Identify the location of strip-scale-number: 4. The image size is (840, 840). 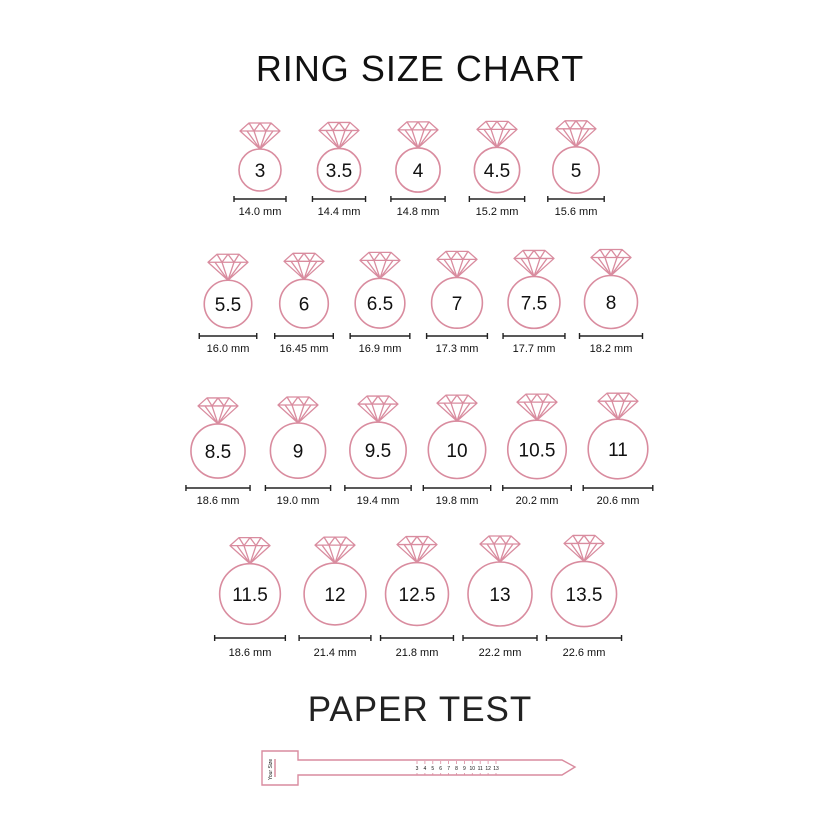
(425, 769).